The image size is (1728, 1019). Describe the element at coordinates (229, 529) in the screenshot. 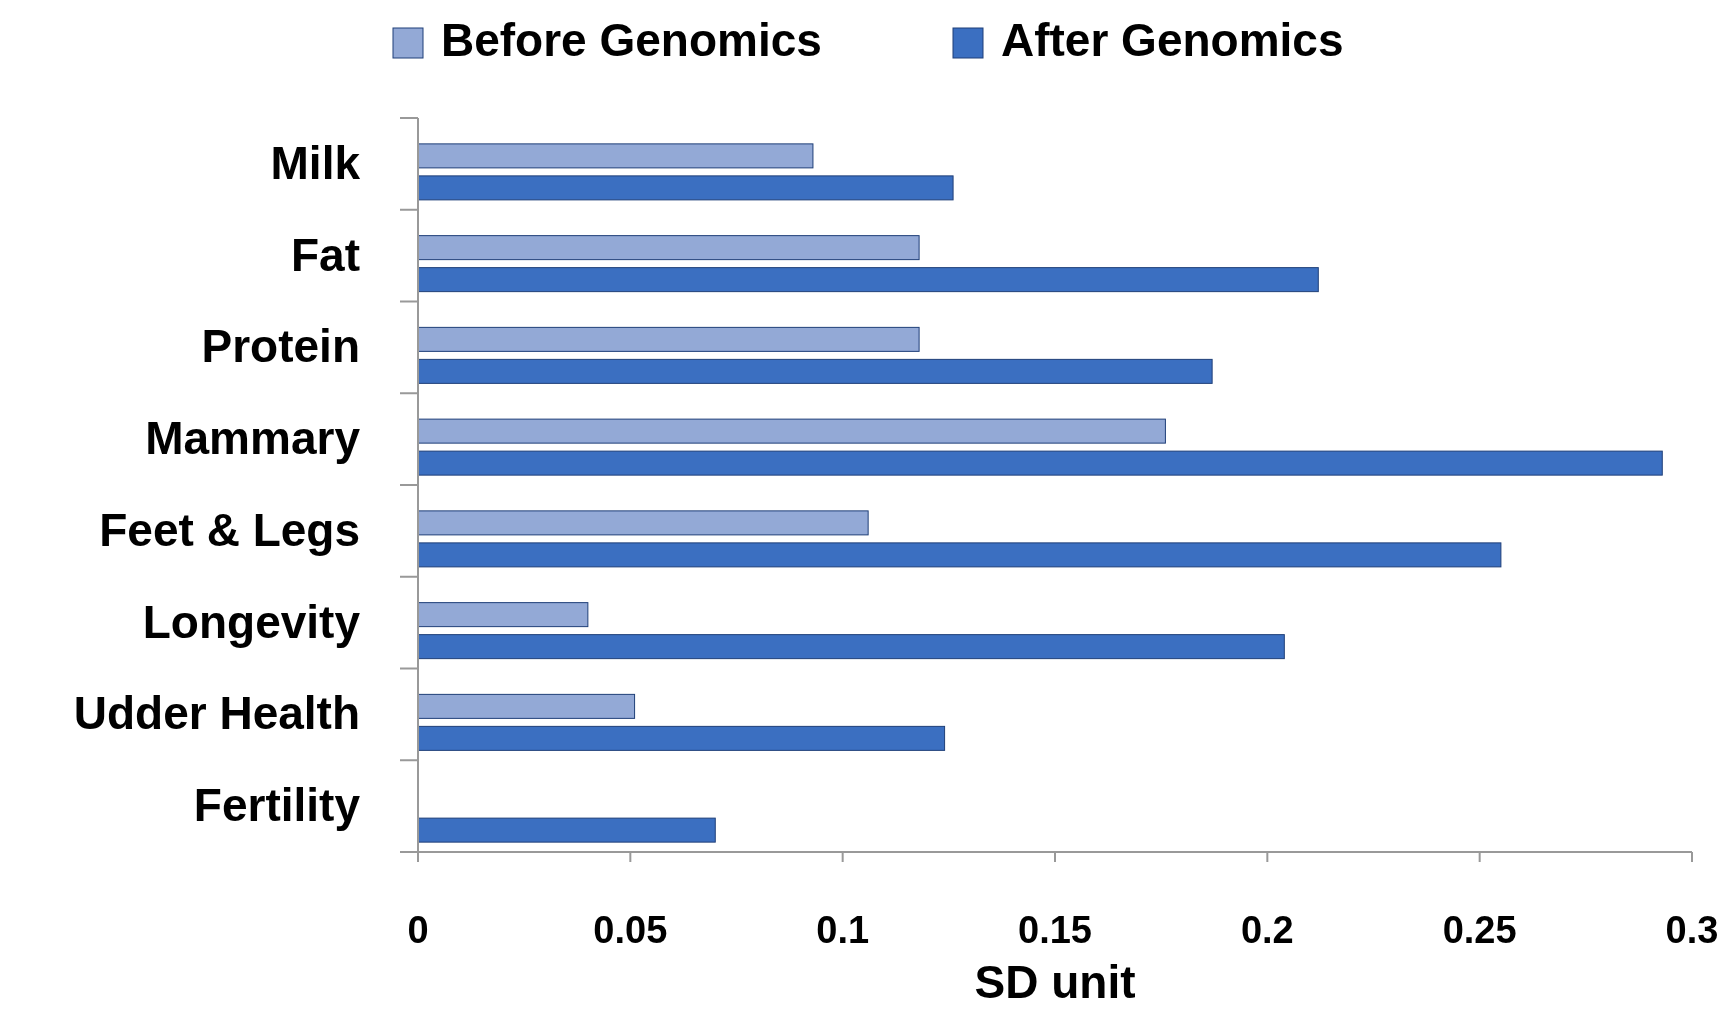

I see `y-tick-label: Feet & Legs` at that location.